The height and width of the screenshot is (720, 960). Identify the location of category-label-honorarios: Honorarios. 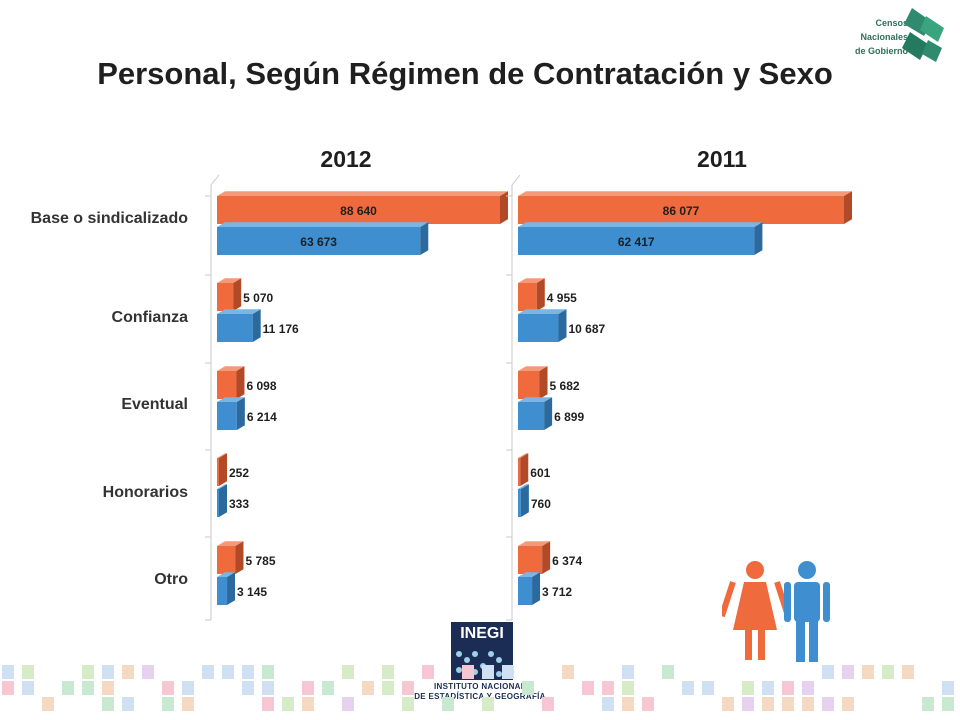
(145, 492).